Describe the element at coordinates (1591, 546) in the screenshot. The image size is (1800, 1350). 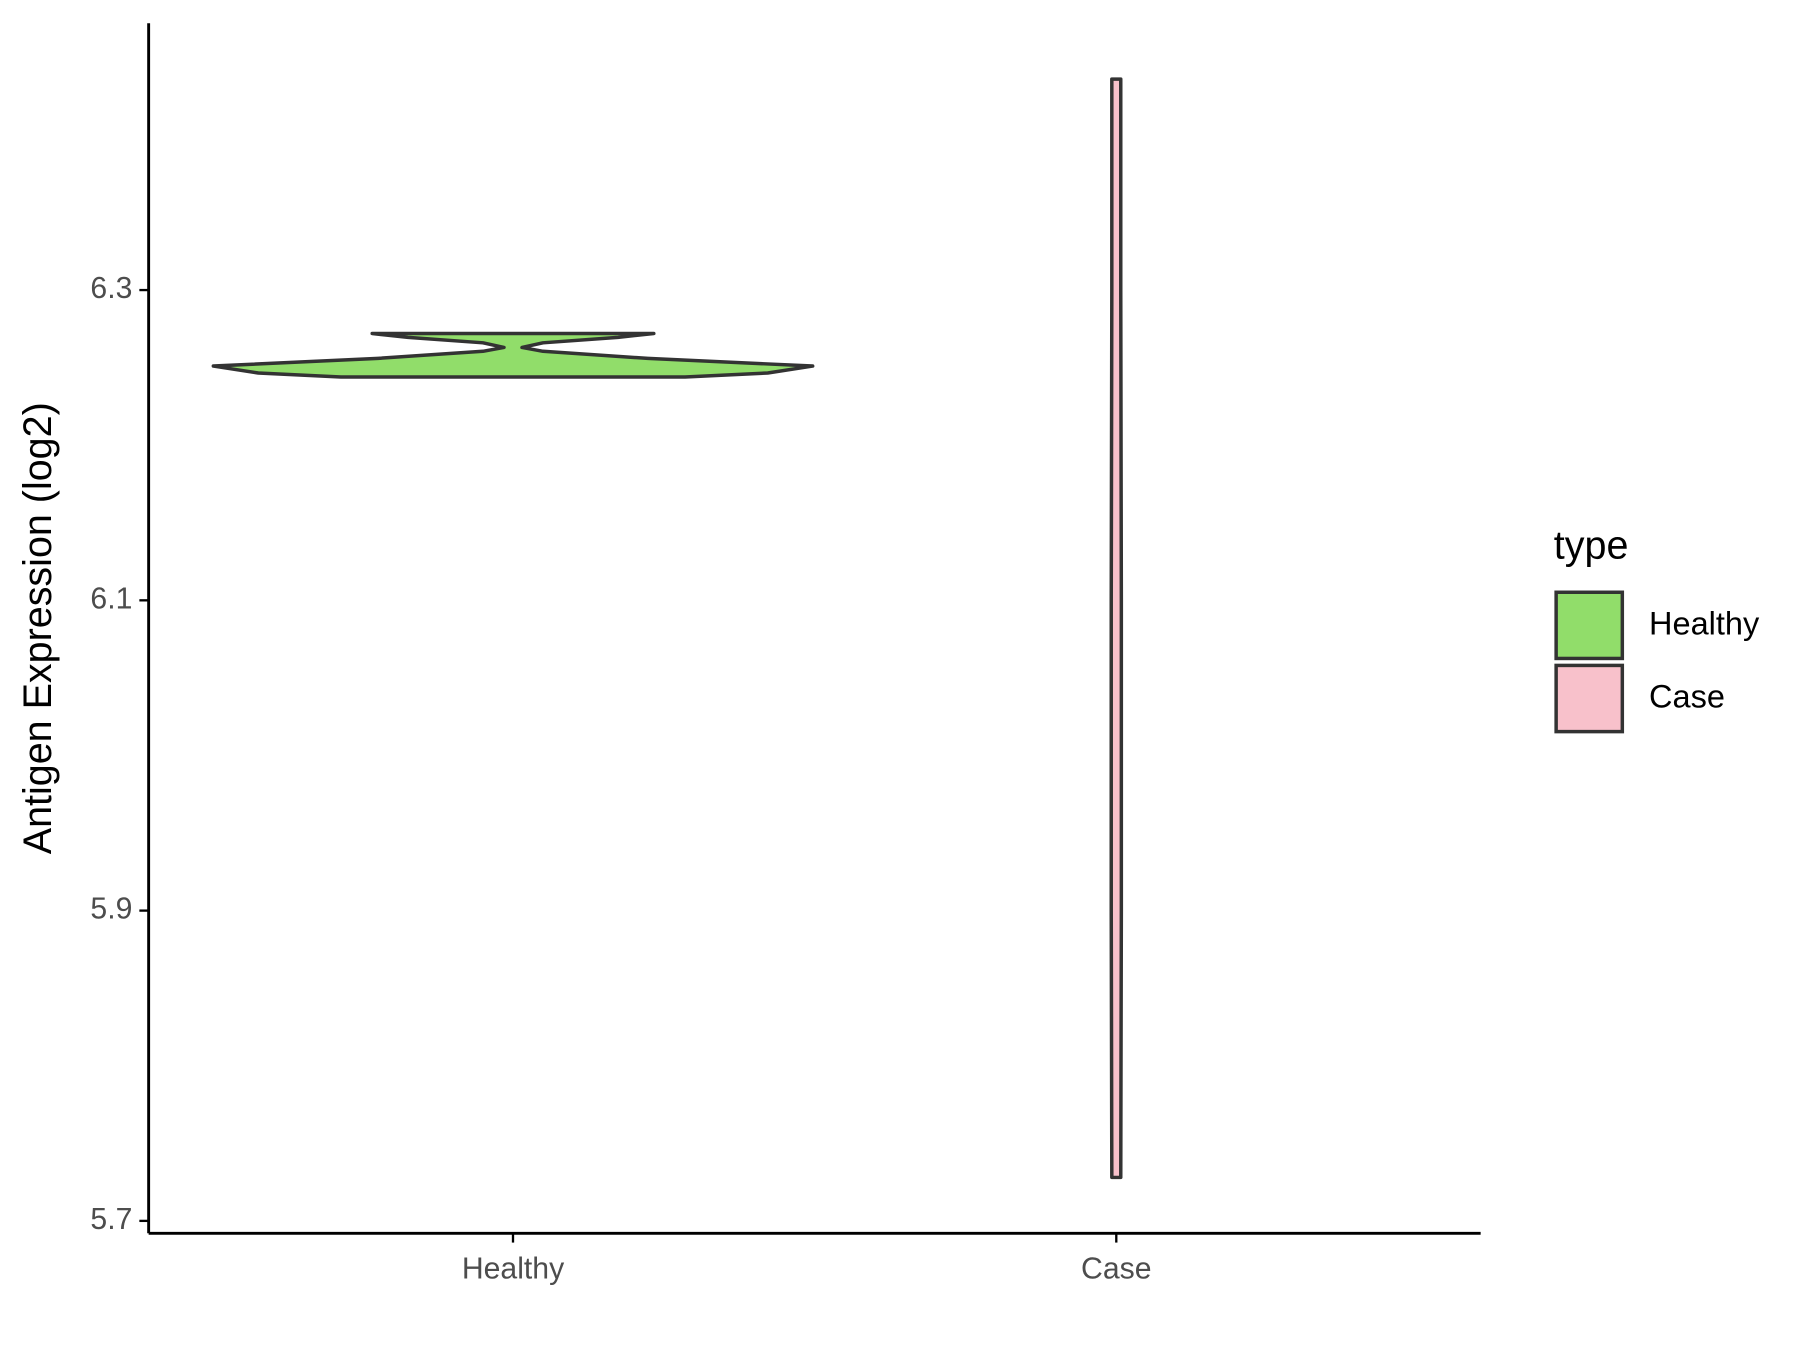
I see `legend-title: type` at that location.